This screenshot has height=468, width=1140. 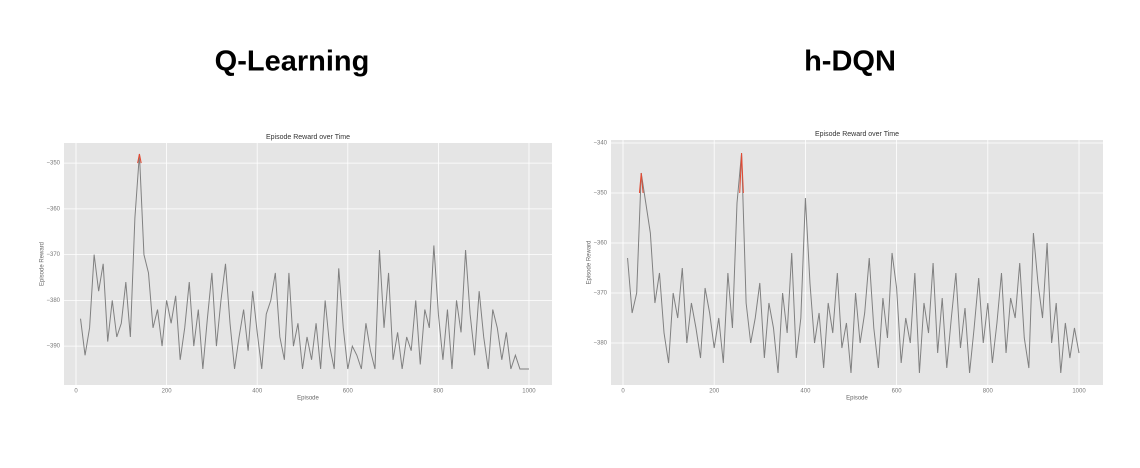 I want to click on y-tick-label: −340, so click(x=600, y=144).